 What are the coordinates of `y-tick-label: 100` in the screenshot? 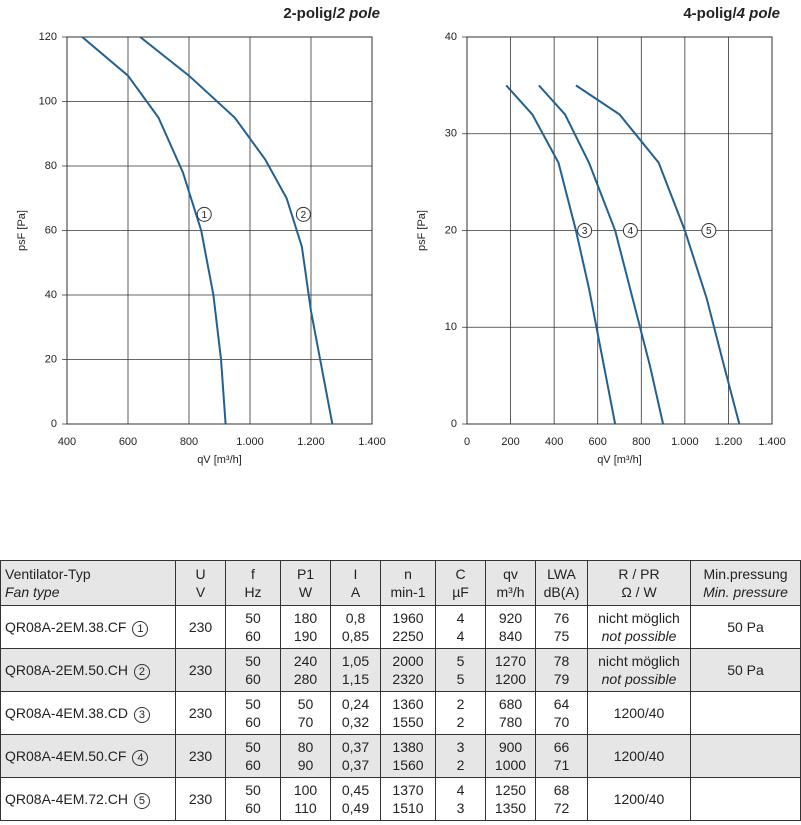 It's located at (48, 101).